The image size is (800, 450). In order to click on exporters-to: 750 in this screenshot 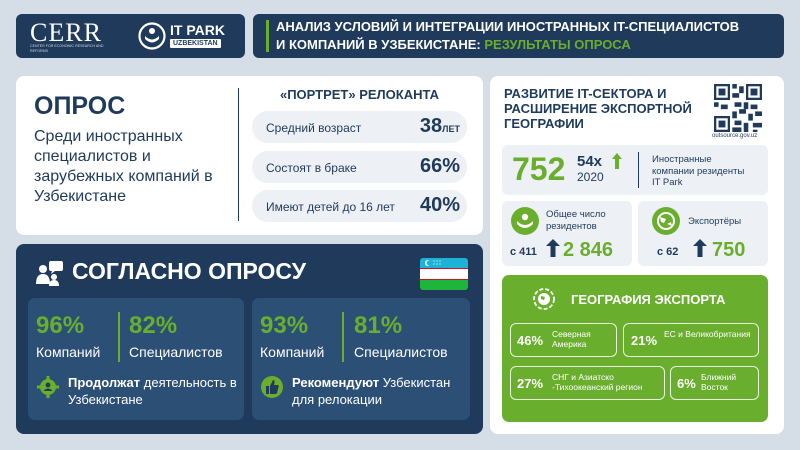, I will do `click(729, 250)`.